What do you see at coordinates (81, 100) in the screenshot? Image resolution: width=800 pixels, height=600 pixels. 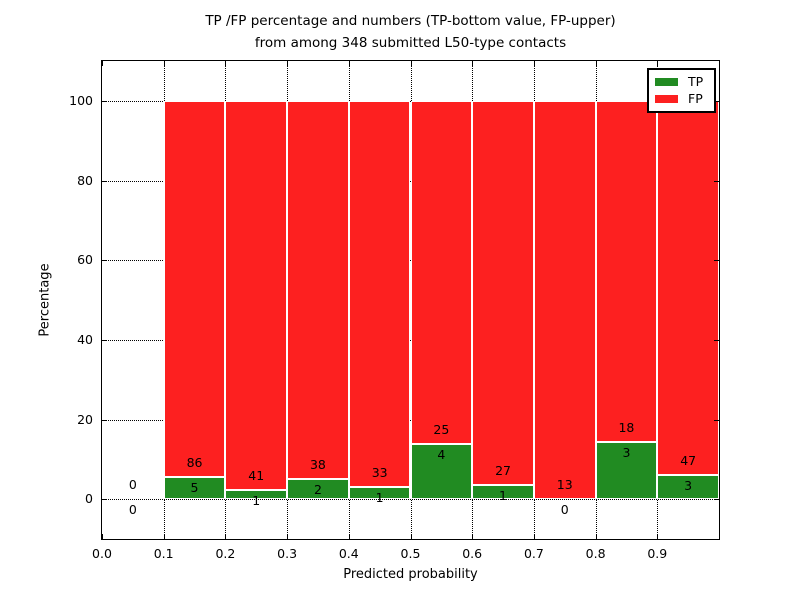 I see `y-tick-label: 100` at bounding box center [81, 100].